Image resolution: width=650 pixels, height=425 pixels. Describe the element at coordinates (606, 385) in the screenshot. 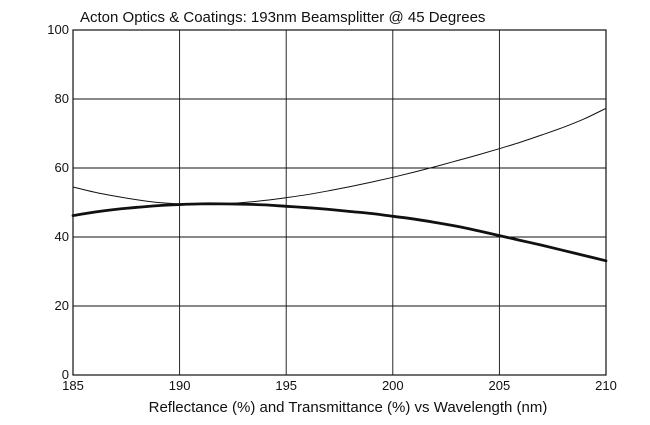

I see `x-tick-label: 210` at that location.